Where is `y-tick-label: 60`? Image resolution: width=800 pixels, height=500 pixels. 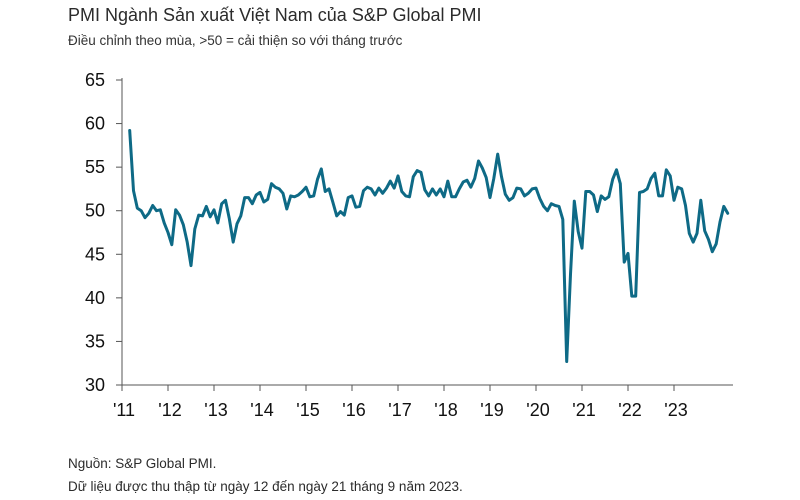
y-tick-label: 60 is located at coordinates (95, 124).